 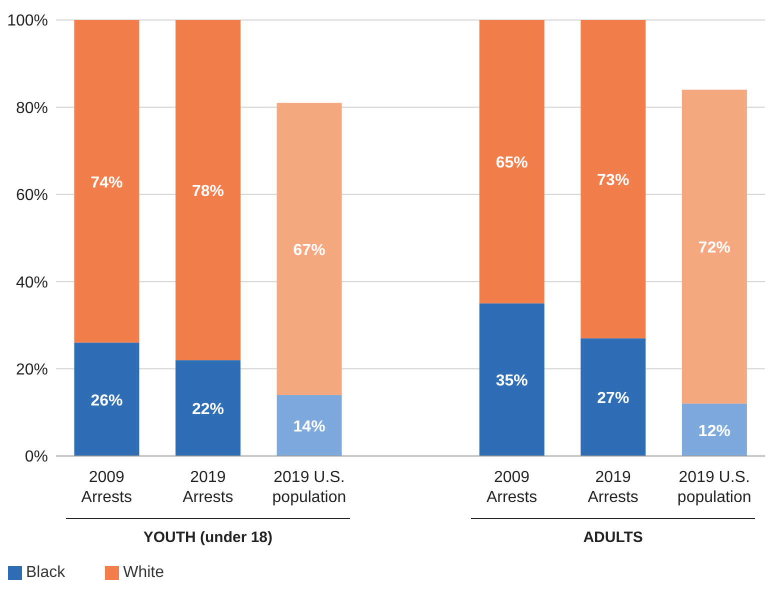 What do you see at coordinates (143, 572) in the screenshot?
I see `legend-label: White` at bounding box center [143, 572].